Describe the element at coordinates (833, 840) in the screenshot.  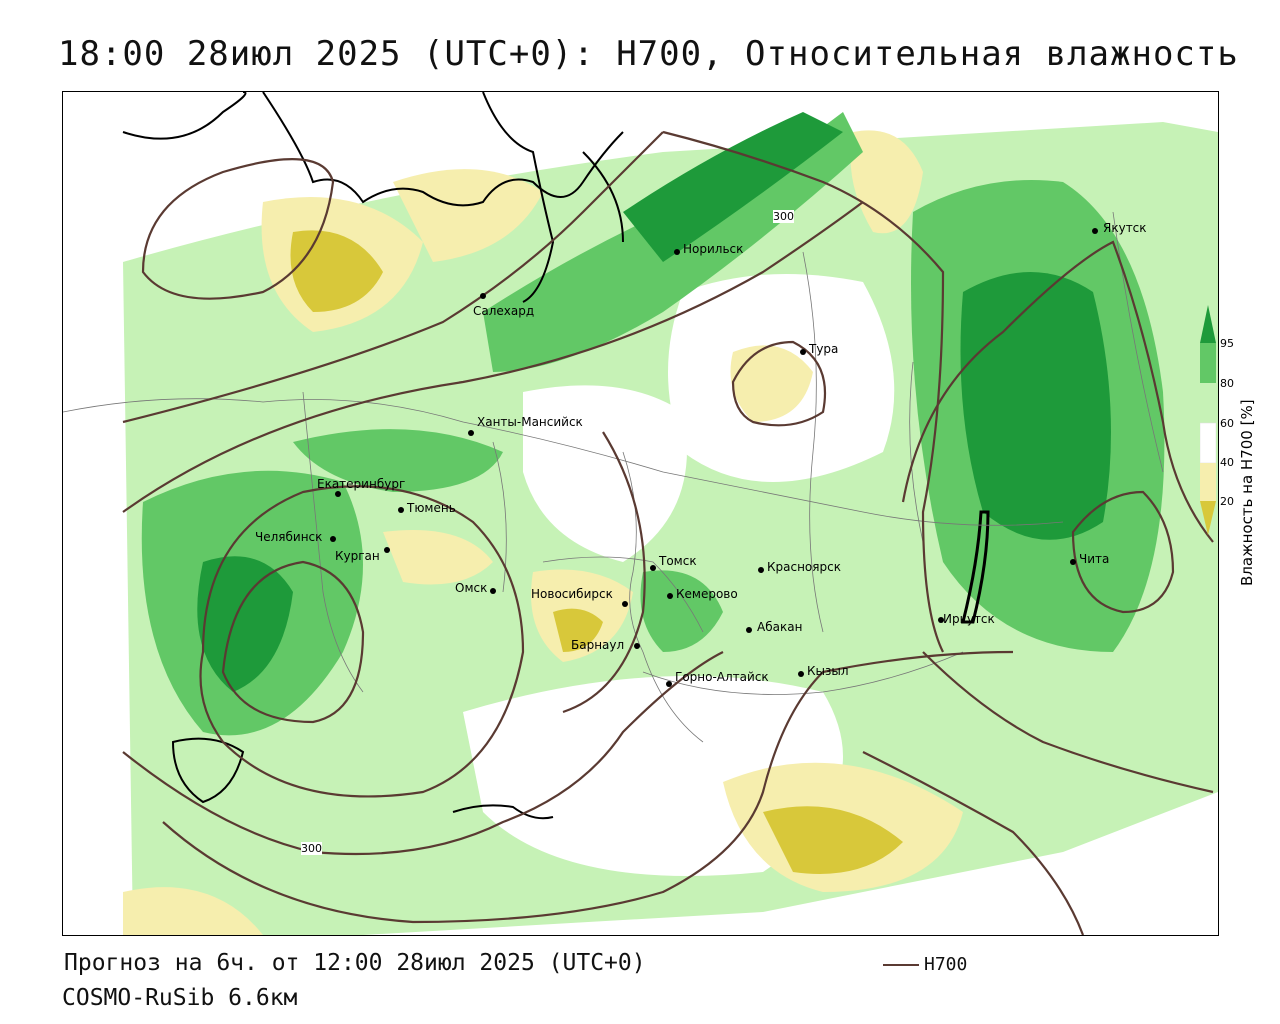
I see `very-dry-mongolia` at that location.